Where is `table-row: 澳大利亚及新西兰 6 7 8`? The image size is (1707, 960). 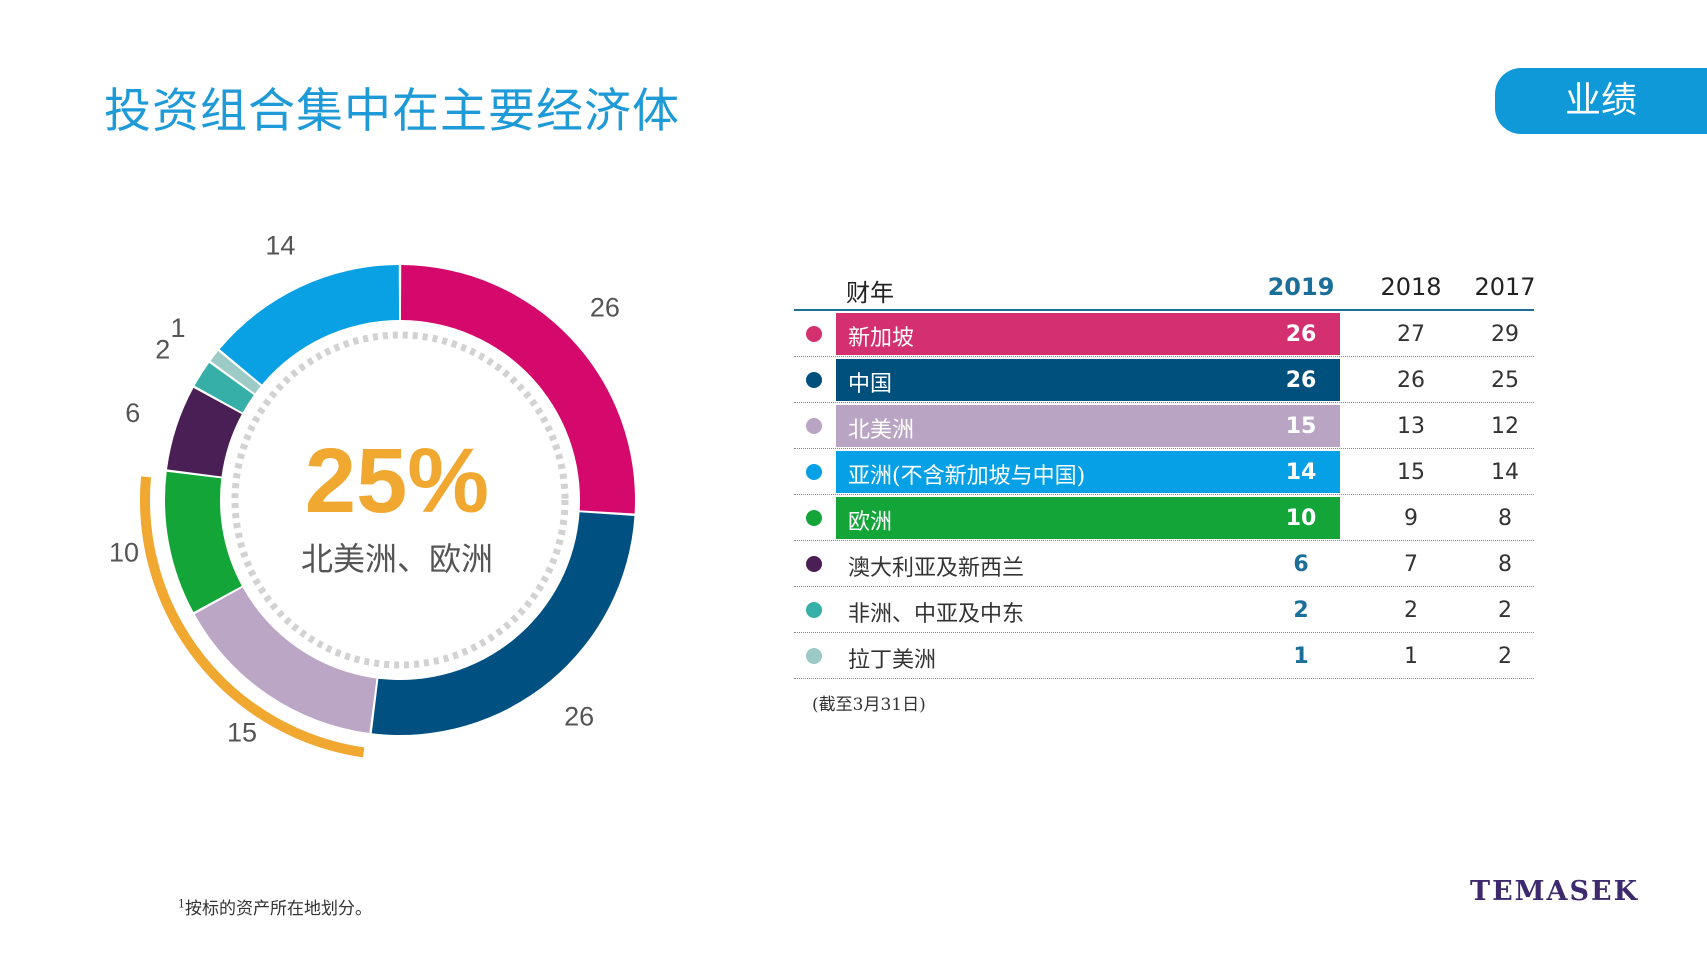 table-row: 澳大利亚及新西兰 6 7 8 is located at coordinates (1164, 564).